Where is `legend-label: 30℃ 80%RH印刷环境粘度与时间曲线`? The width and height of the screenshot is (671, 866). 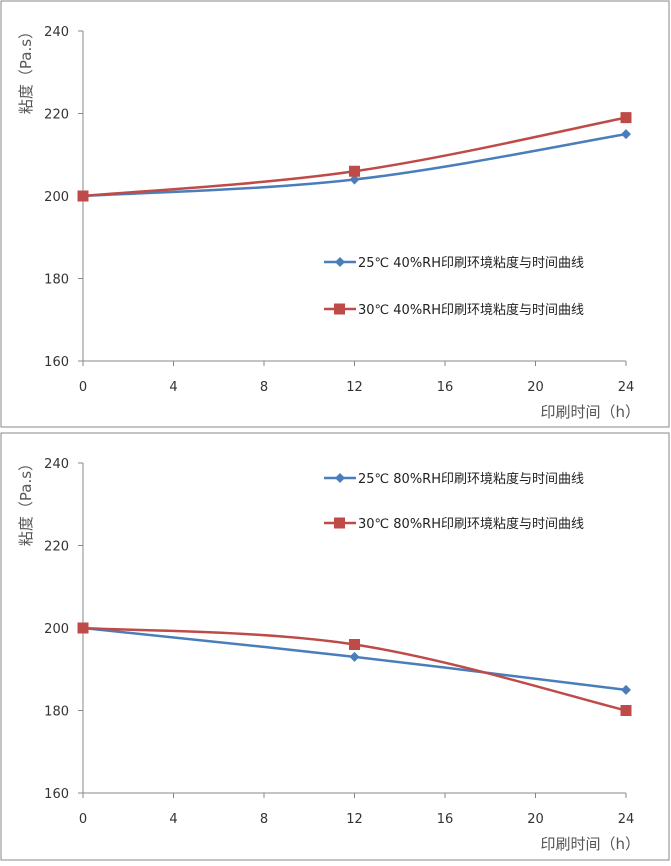 legend-label: 30℃ 80%RH印刷环境粘度与时间曲线 is located at coordinates (471, 524).